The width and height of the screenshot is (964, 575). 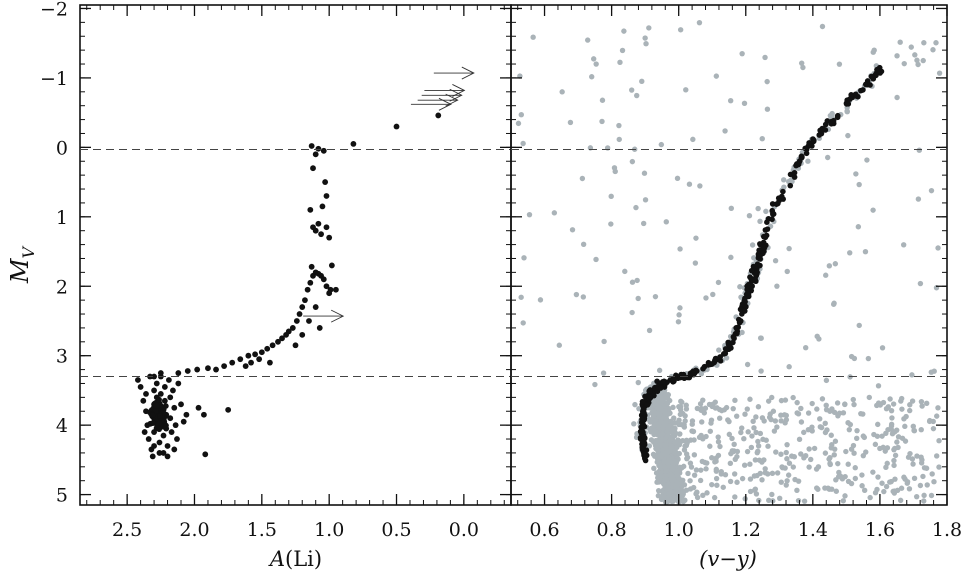 I want to click on left-x-tick-label: 1.0, so click(x=329, y=530).